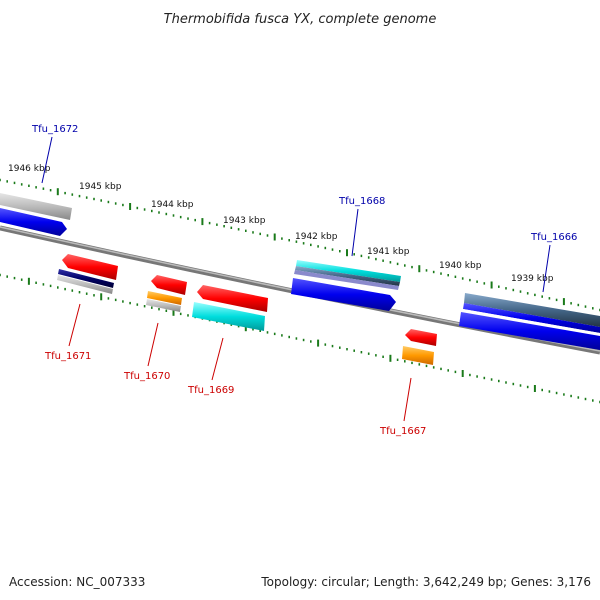  What do you see at coordinates (100, 187) in the screenshot?
I see `scale-label: 1945 kbp` at bounding box center [100, 187].